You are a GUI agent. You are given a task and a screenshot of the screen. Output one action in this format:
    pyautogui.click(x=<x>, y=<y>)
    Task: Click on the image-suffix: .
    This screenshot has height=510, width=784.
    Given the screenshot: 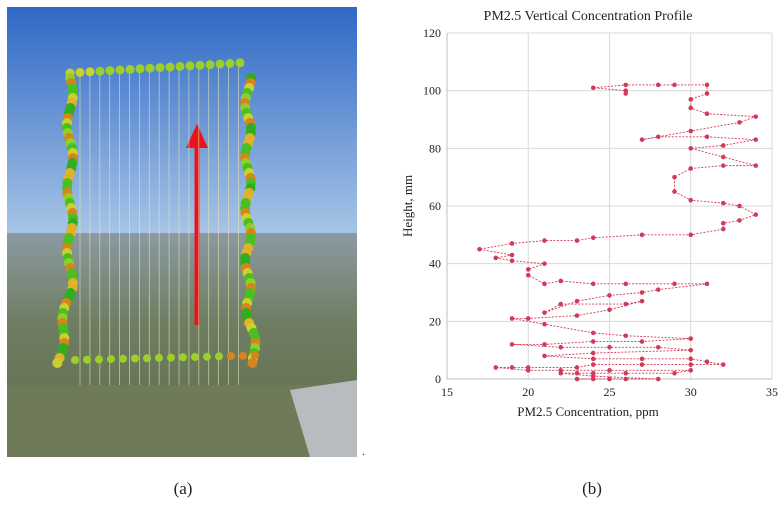 What is the action you would take?
    pyautogui.click(x=363, y=451)
    